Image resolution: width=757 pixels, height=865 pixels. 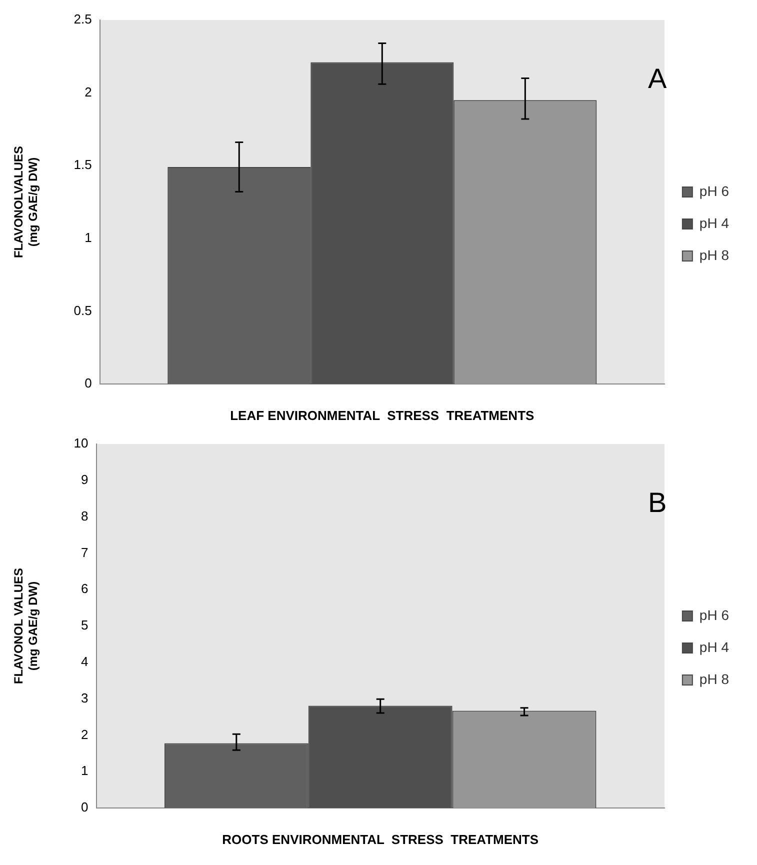 What do you see at coordinates (83, 310) in the screenshot?
I see `y-tick-label: 0.5` at bounding box center [83, 310].